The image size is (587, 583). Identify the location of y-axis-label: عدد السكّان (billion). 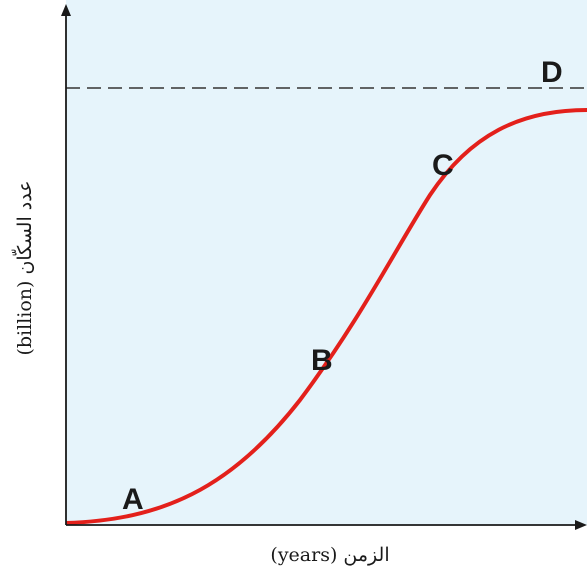
(23, 267).